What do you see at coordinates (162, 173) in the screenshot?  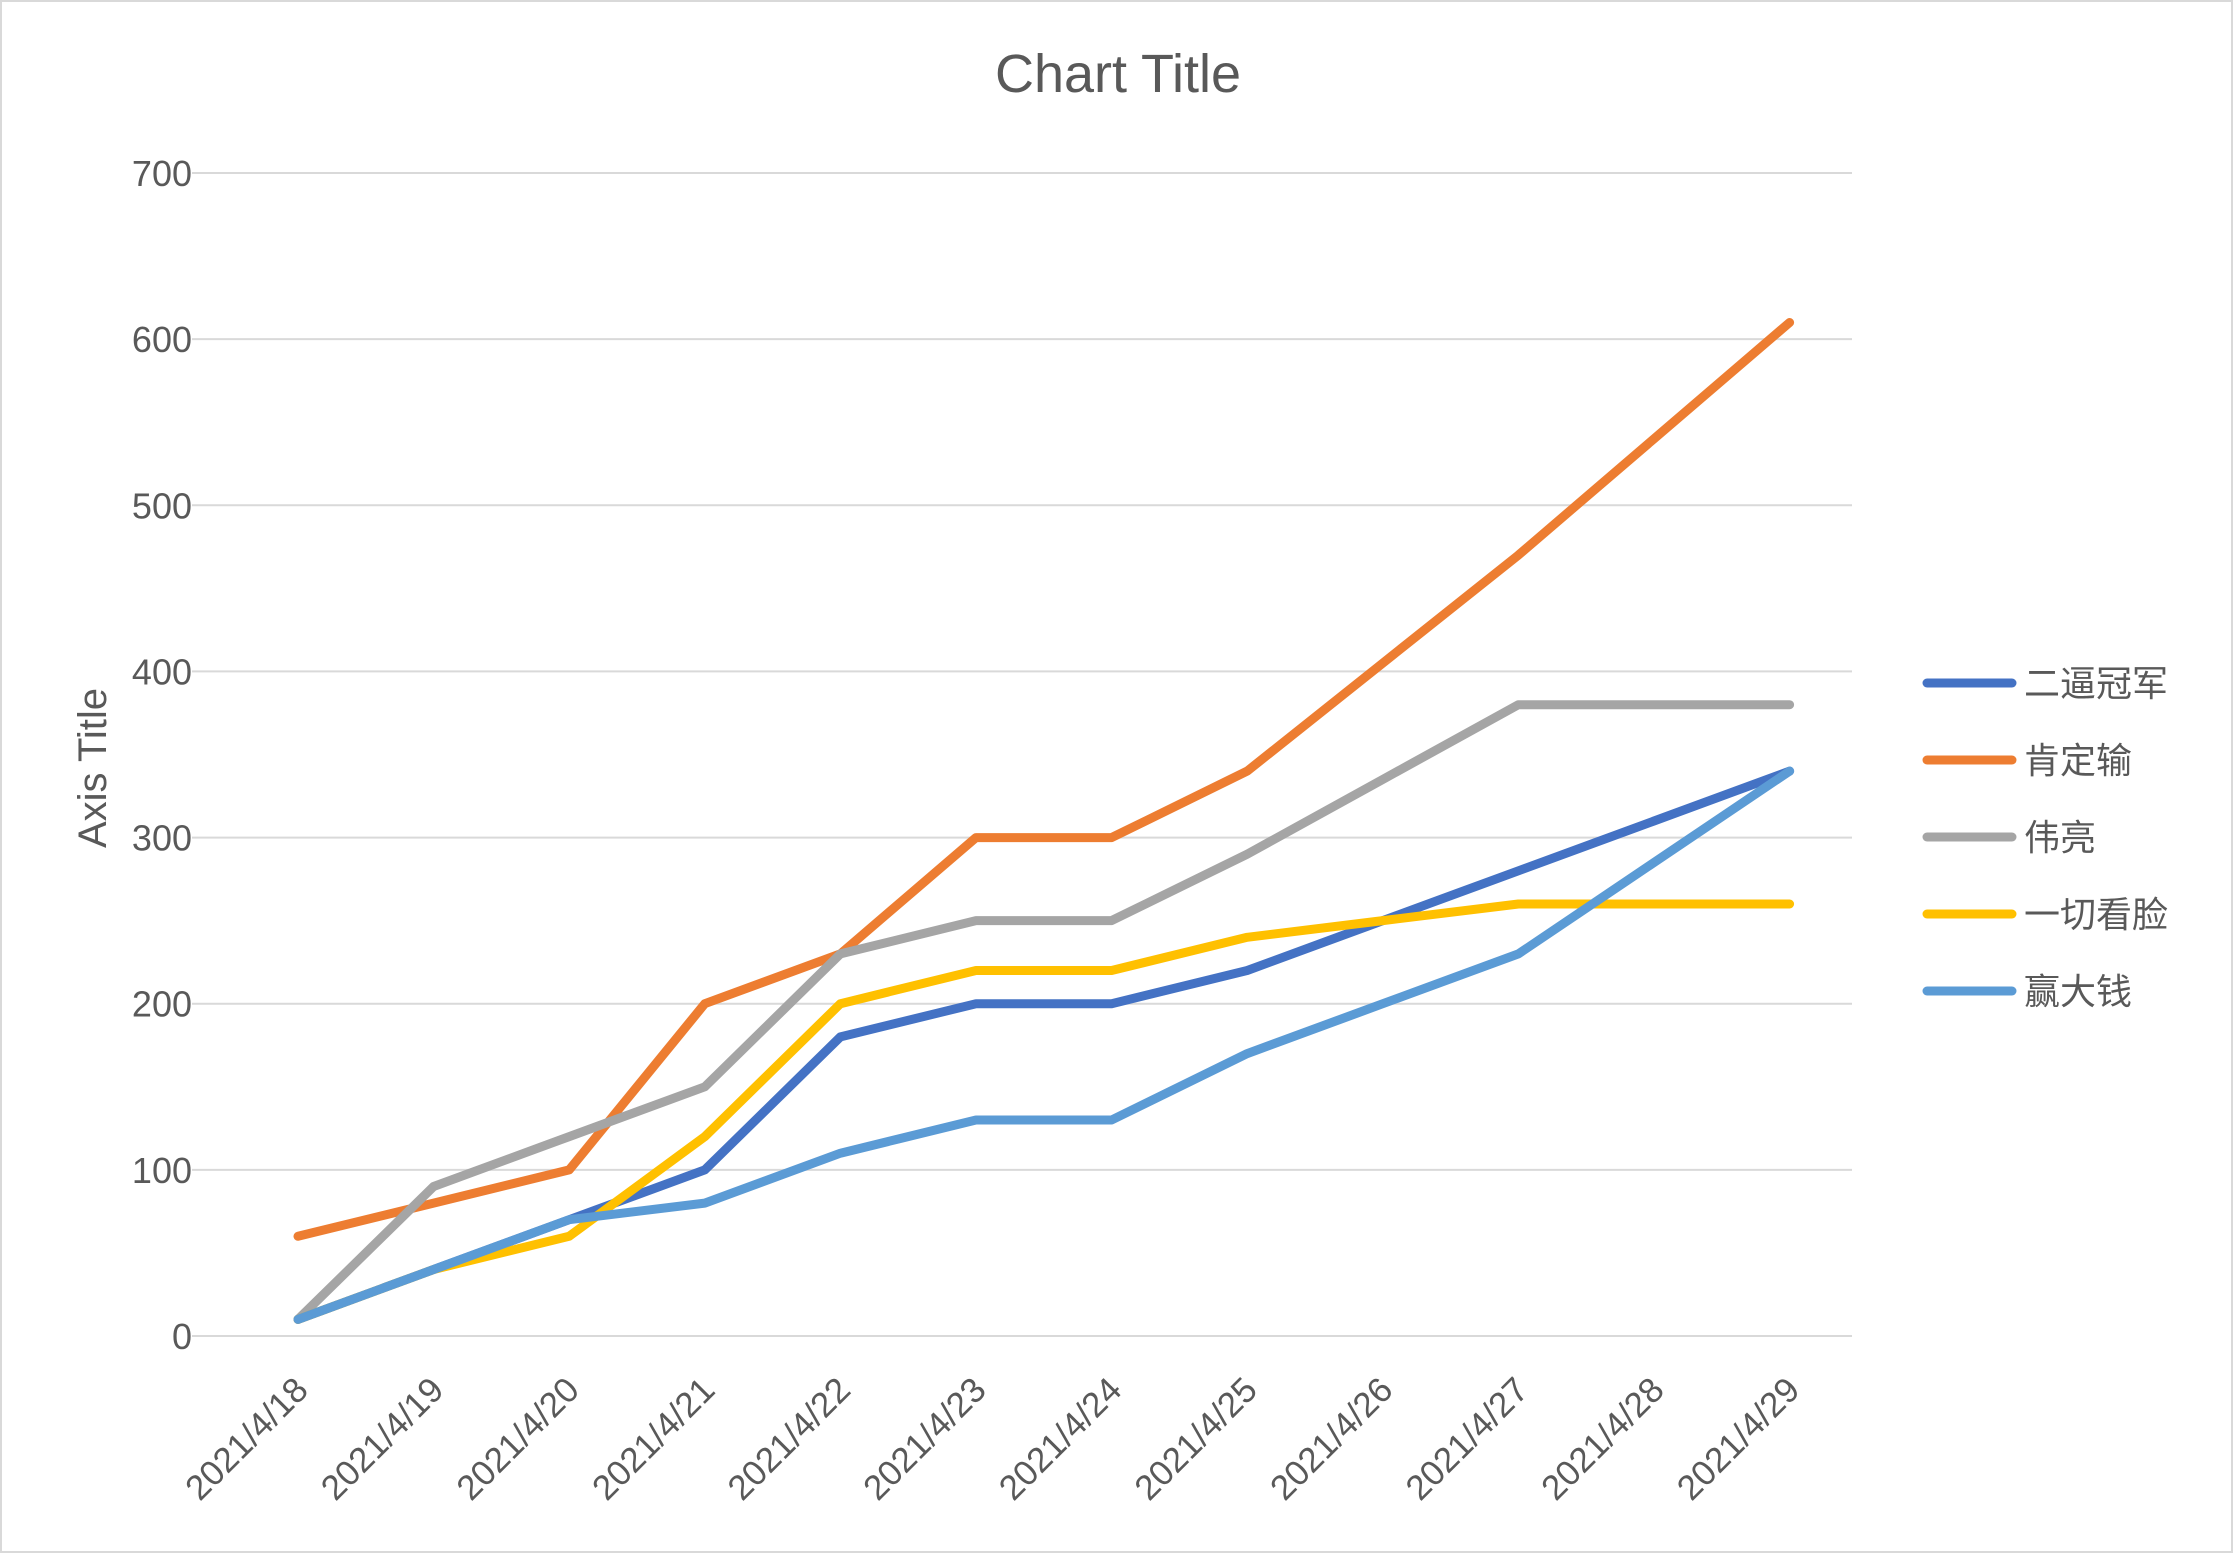 I see `y-tick-label: 700` at bounding box center [162, 173].